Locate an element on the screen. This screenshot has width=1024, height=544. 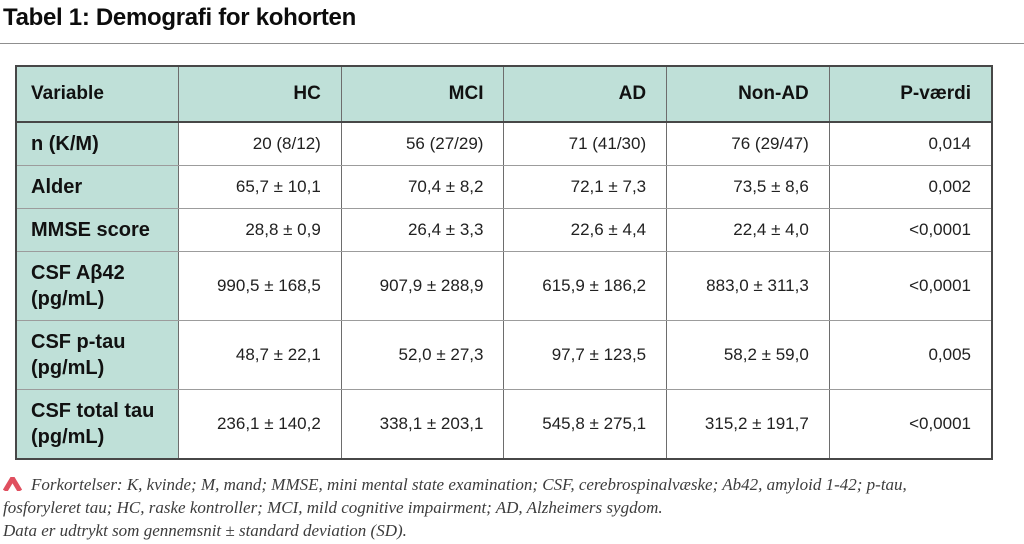
cell-value: 0,005 is located at coordinates (910, 354).